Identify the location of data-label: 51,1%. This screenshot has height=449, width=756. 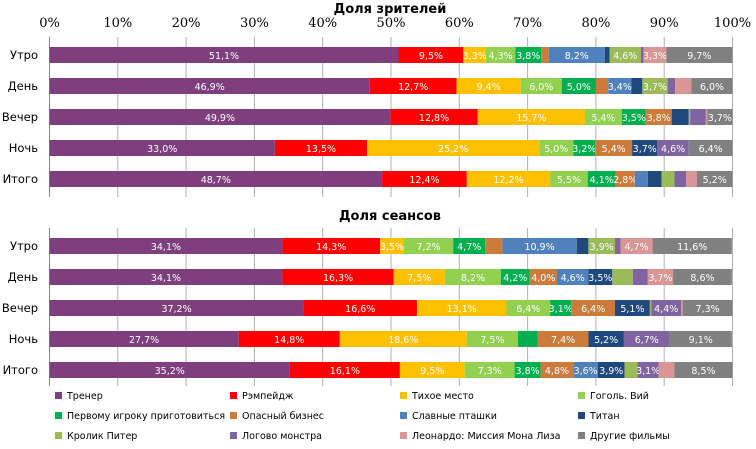
(224, 56).